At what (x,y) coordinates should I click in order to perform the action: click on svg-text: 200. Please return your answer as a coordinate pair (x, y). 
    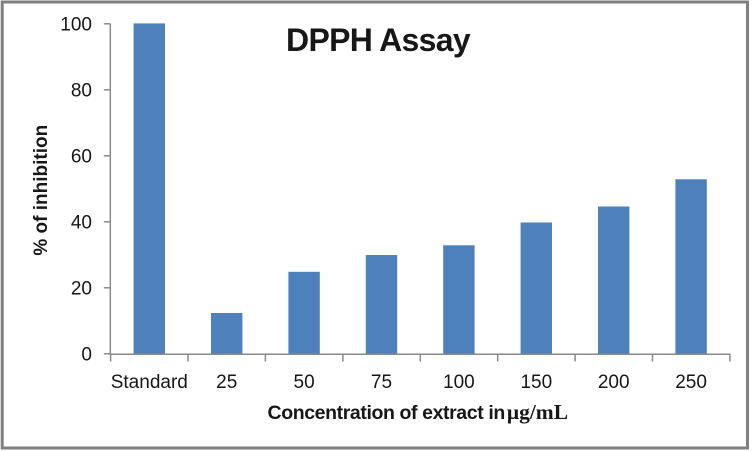
    Looking at the image, I should click on (614, 382).